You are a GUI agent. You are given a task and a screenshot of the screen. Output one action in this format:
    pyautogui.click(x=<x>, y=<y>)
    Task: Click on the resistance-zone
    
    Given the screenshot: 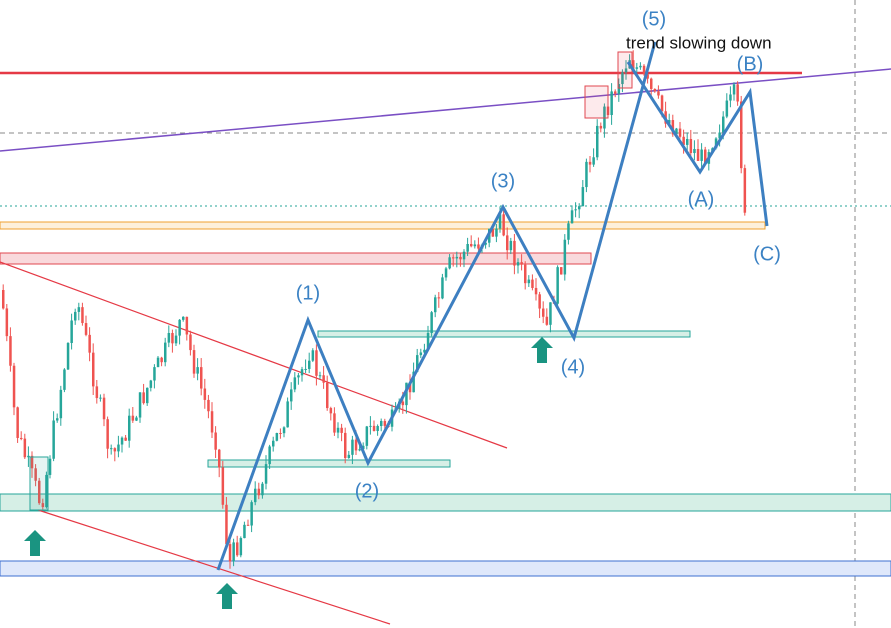 What is the action you would take?
    pyautogui.click(x=296, y=258)
    